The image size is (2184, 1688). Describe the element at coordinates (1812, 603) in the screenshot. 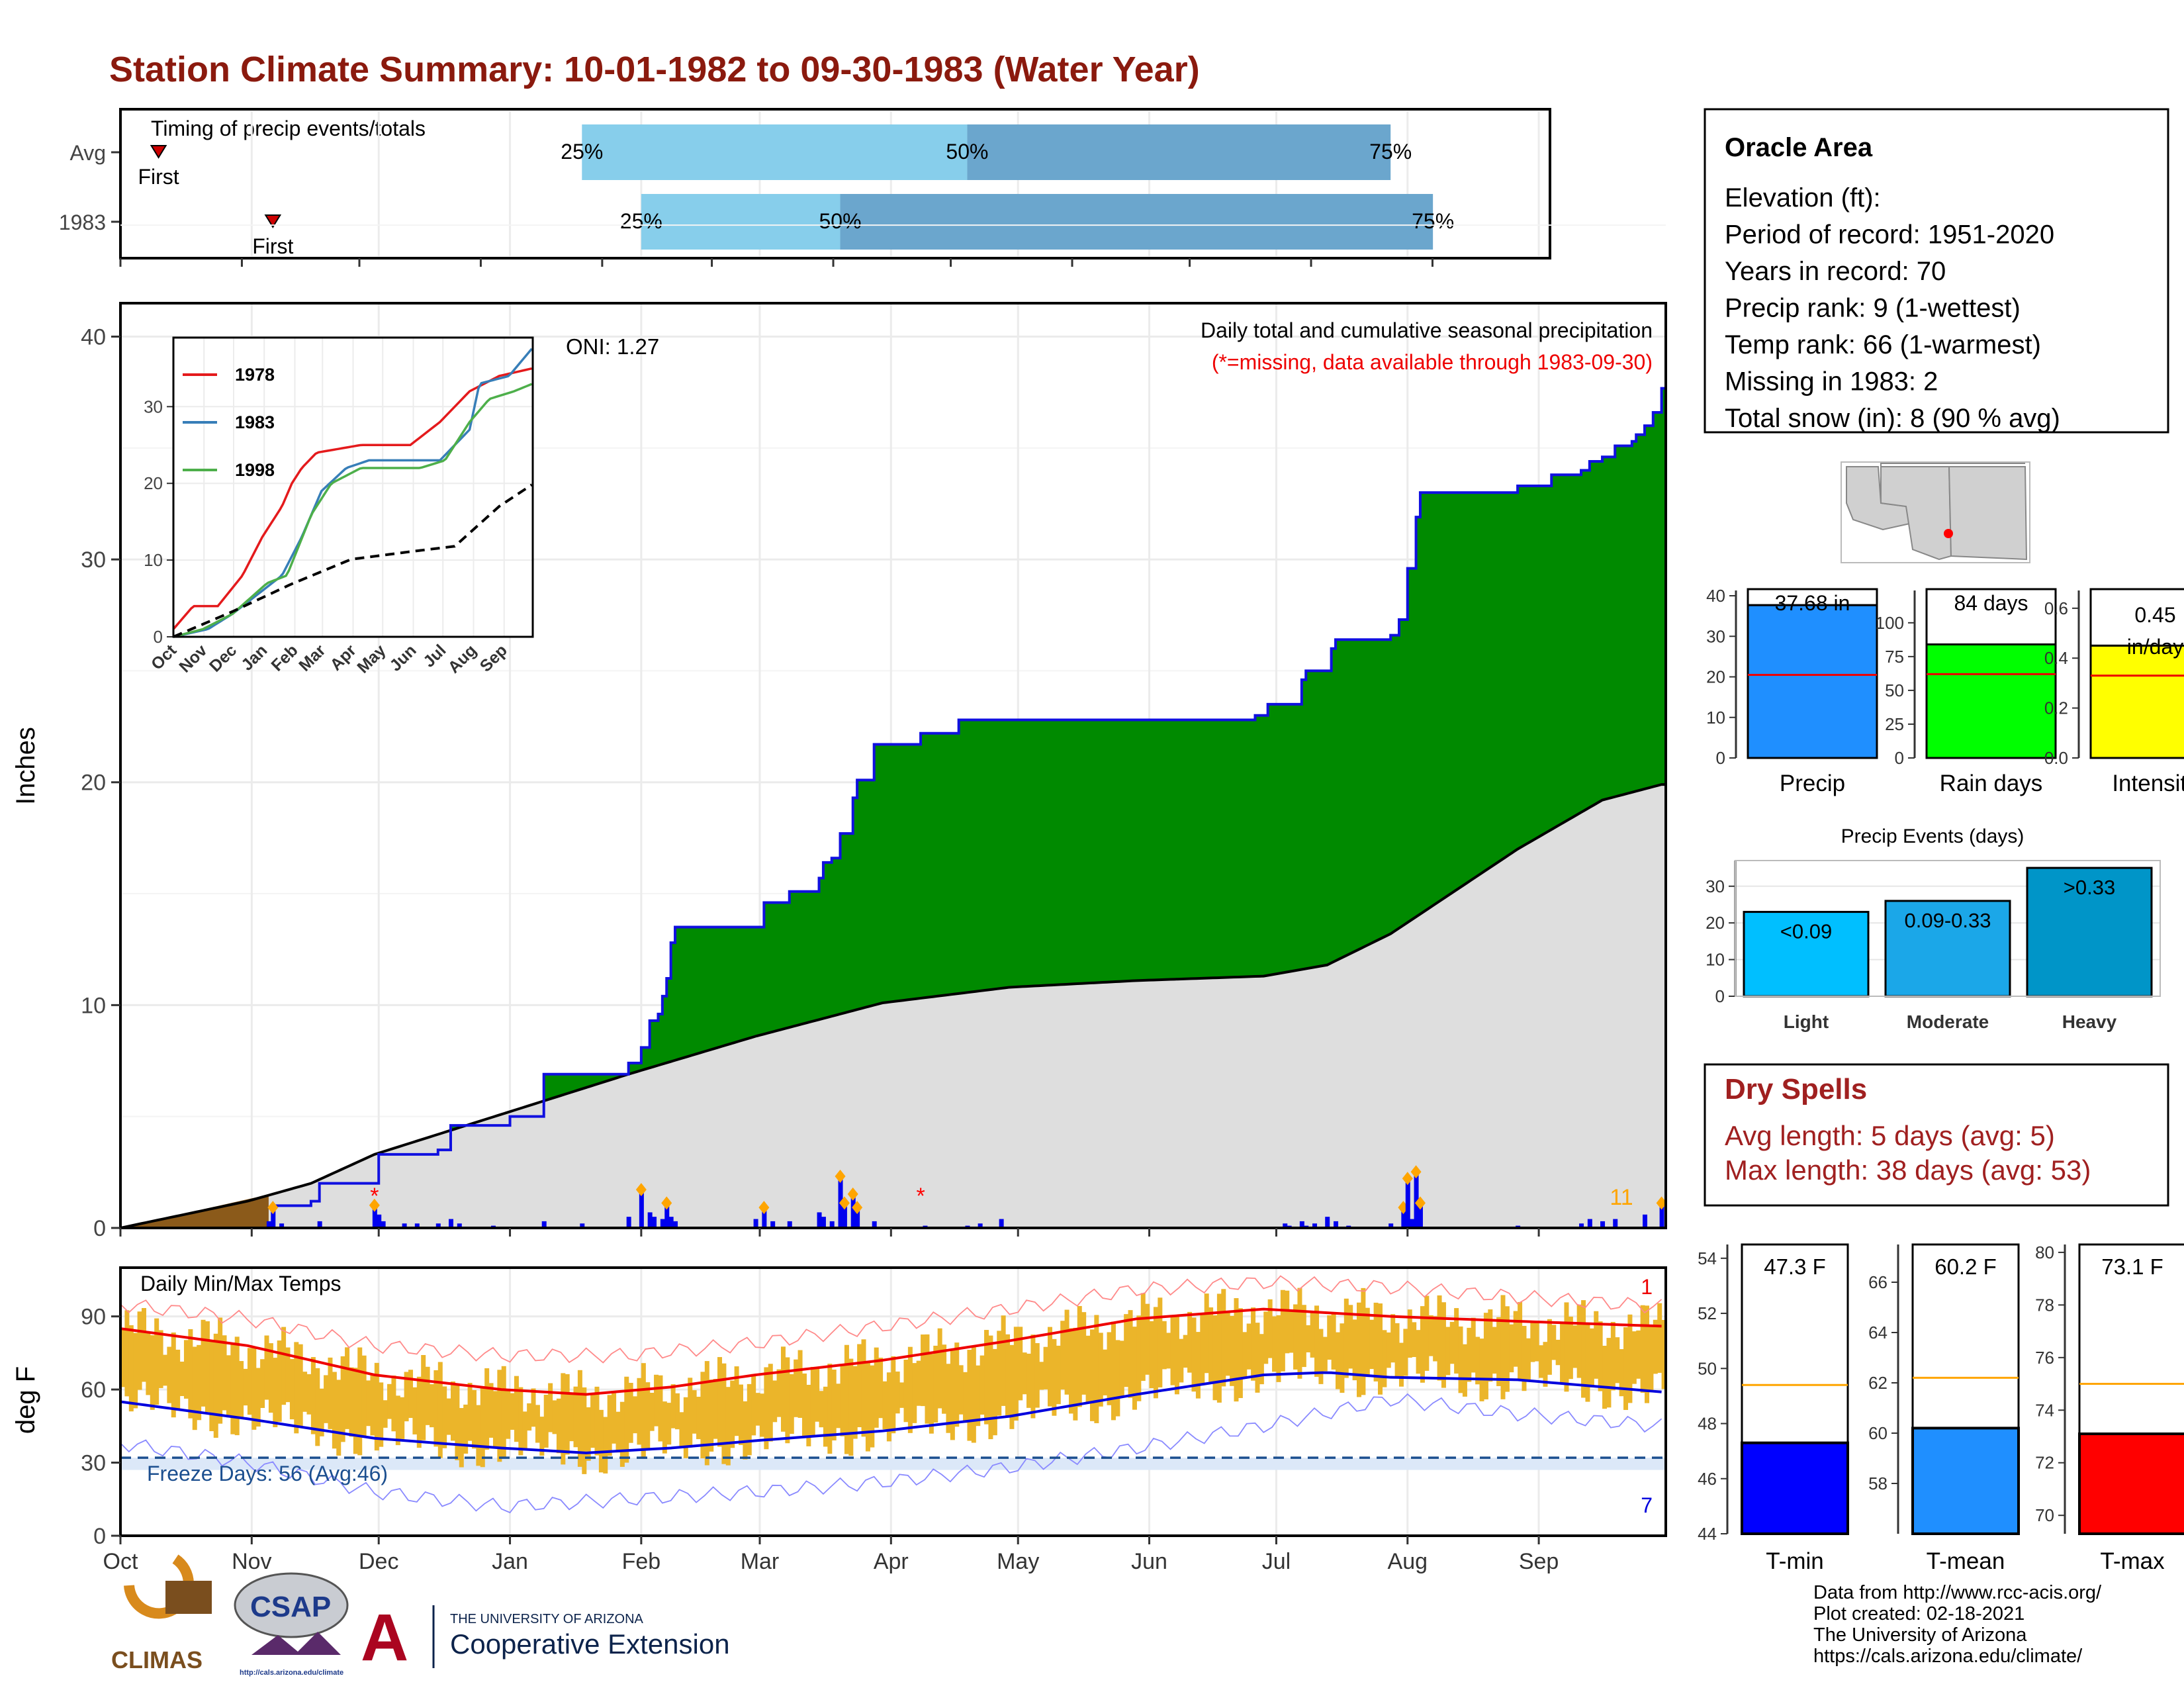

I see `summary-value-label: 37.68 in` at that location.